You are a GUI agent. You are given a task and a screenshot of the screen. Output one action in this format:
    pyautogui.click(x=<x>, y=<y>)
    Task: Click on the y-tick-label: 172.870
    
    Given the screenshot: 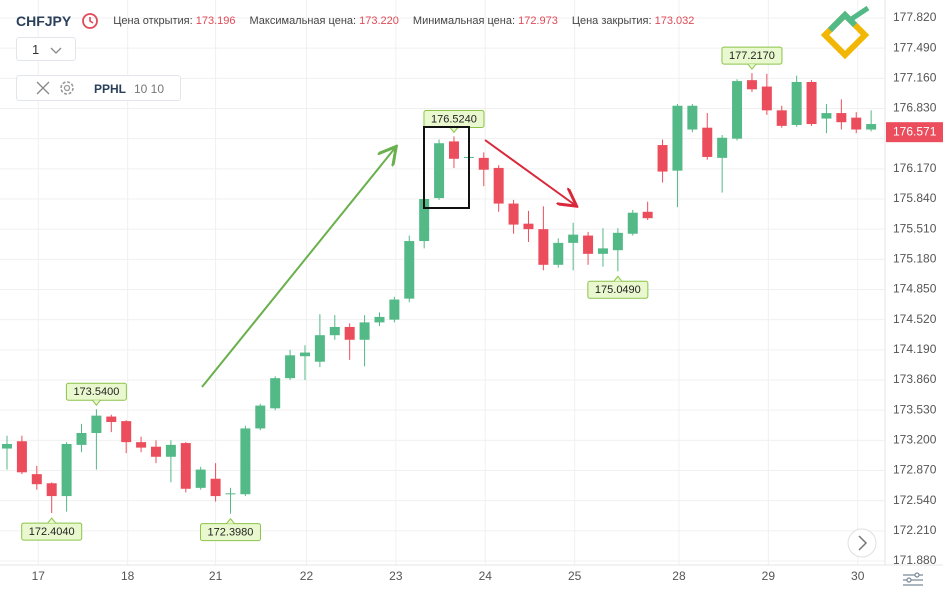 What is the action you would take?
    pyautogui.click(x=915, y=470)
    